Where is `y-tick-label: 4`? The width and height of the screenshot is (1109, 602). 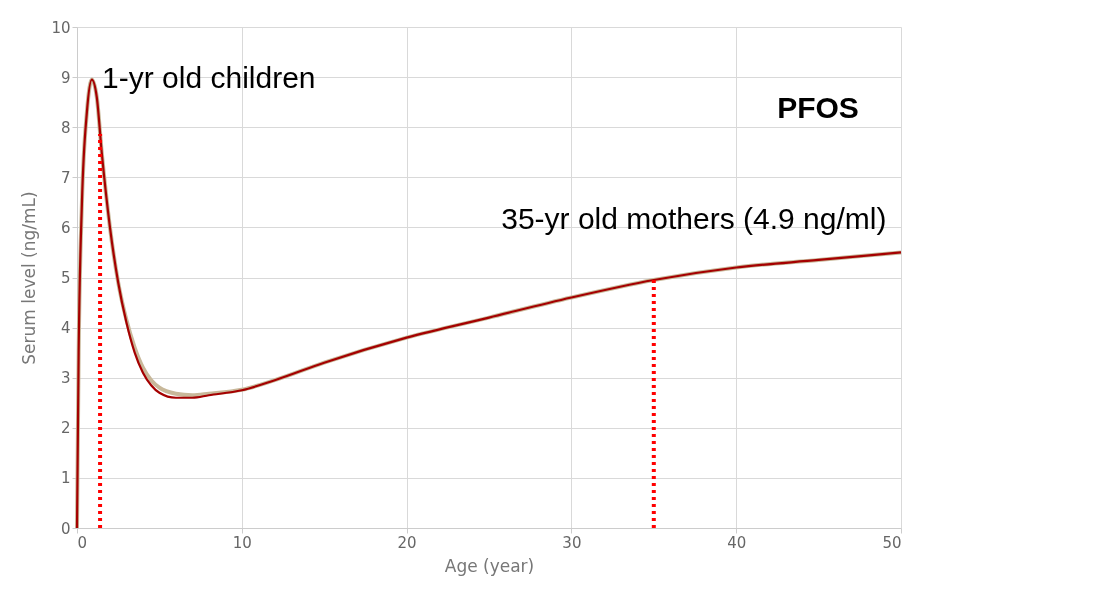 y-tick-label: 4 is located at coordinates (65, 328).